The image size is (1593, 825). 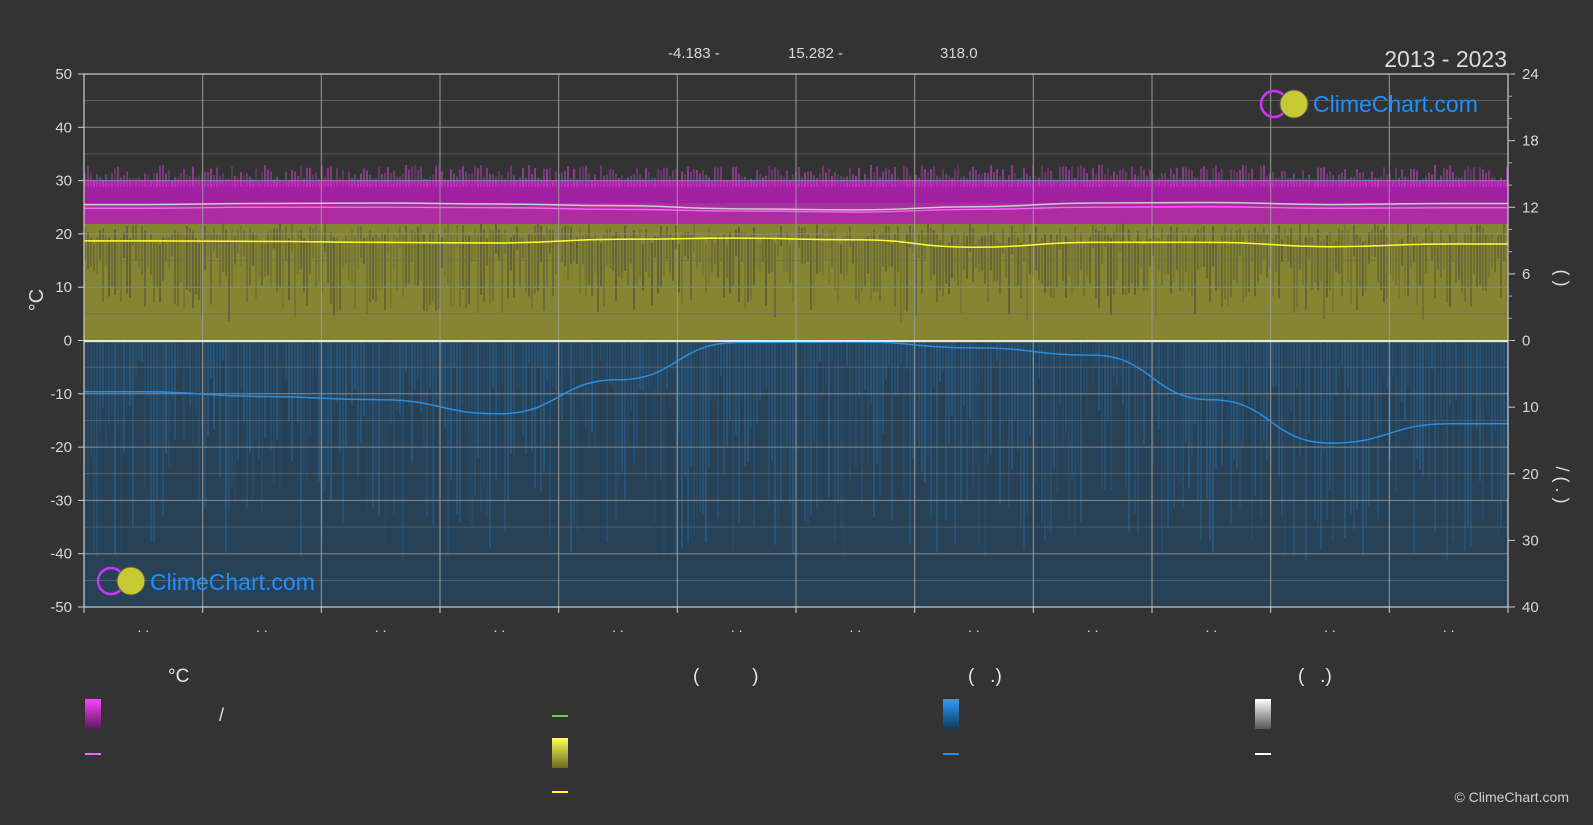 What do you see at coordinates (796, 392) in the screenshot?
I see `precipitation-line` at bounding box center [796, 392].